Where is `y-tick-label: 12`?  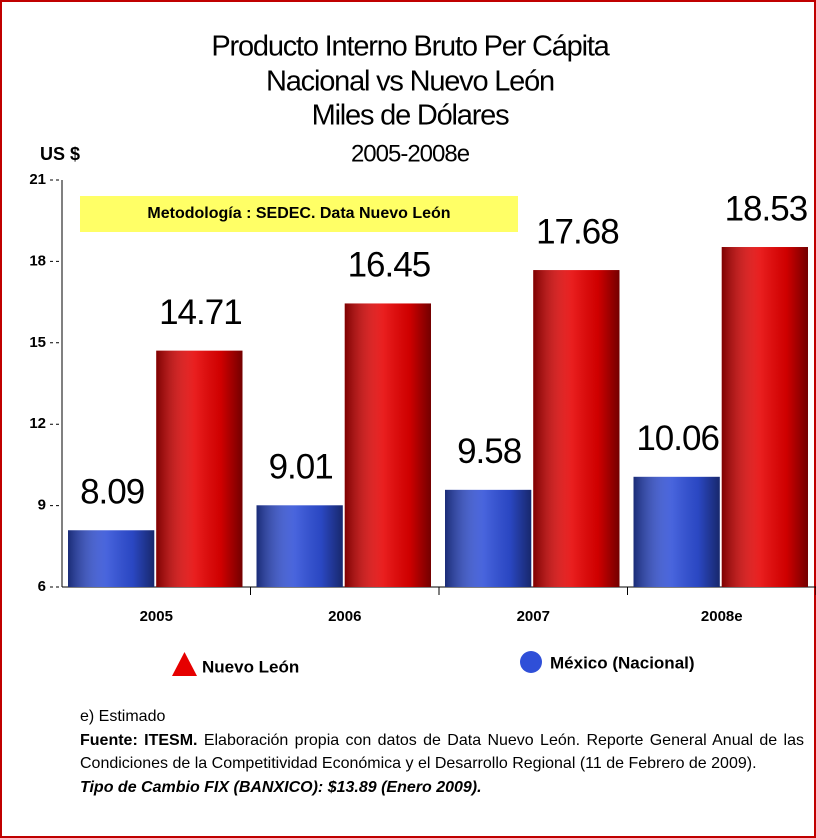
y-tick-label: 12 is located at coordinates (37, 423).